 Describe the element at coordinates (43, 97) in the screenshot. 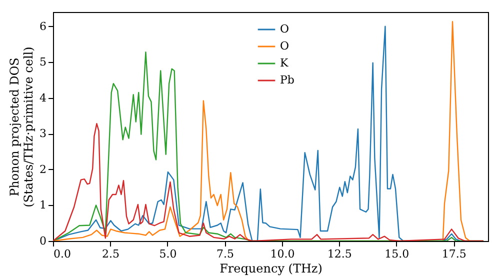

I see `y-tick-label: 4` at that location.